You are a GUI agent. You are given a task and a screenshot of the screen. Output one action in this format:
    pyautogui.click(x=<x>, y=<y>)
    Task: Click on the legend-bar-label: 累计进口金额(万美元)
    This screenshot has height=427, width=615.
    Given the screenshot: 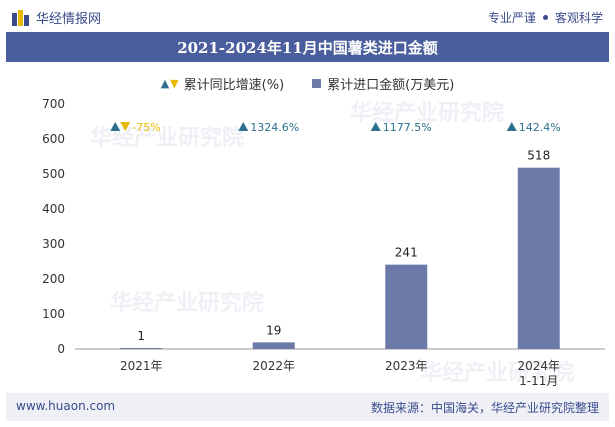 What is the action you would take?
    pyautogui.click(x=391, y=85)
    